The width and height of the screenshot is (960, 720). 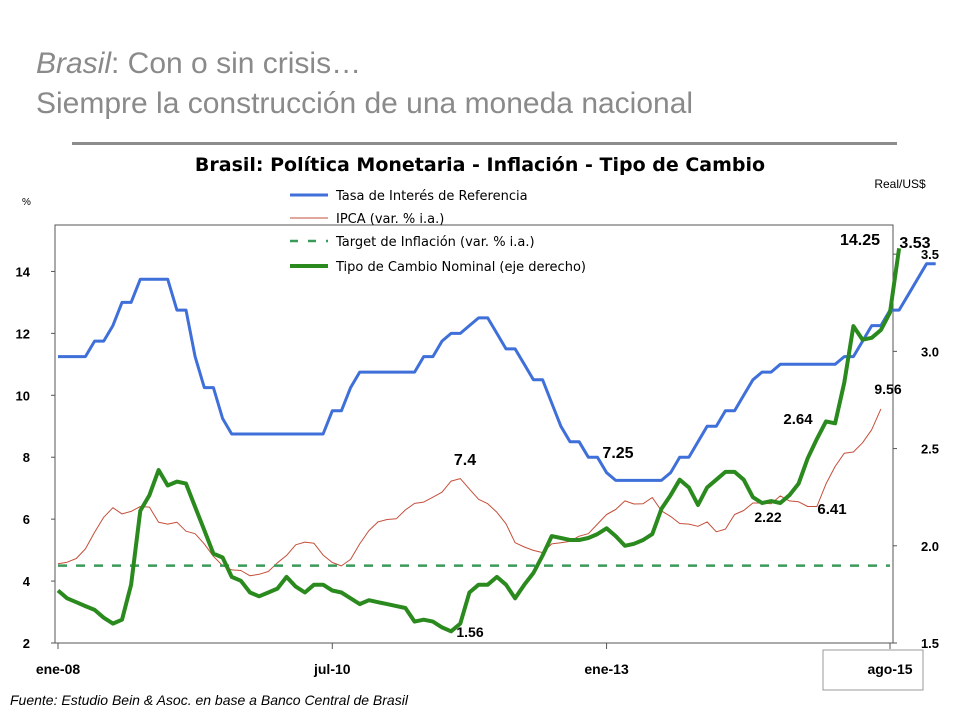 What do you see at coordinates (930, 254) in the screenshot?
I see `right-tick-label: 3.5` at bounding box center [930, 254].